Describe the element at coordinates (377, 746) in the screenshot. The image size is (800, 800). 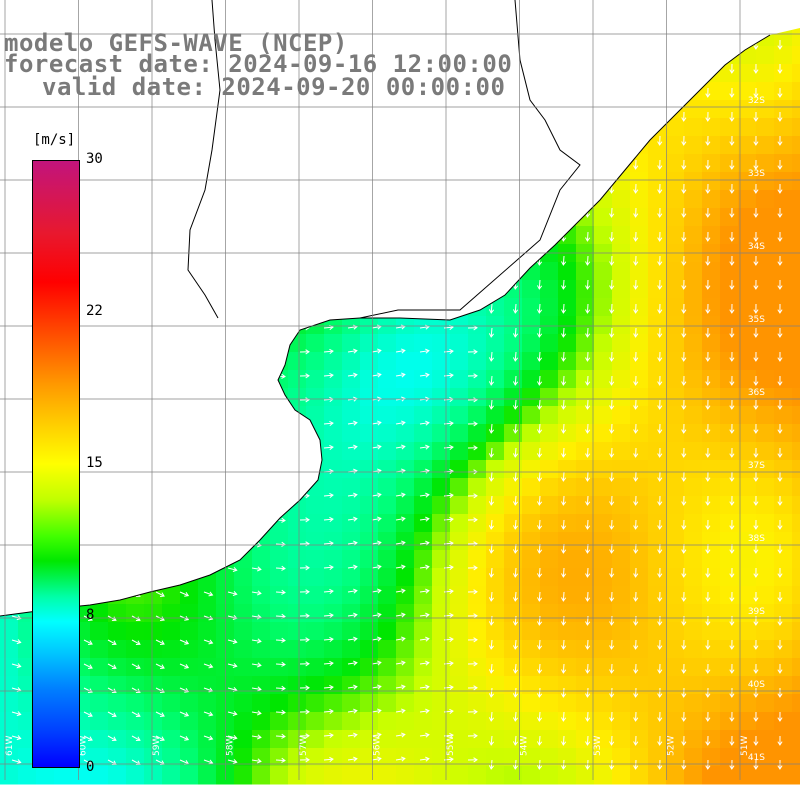
I see `lon-labels: 61W 60W 59W 58W 57W 56W 55W 54W 53W 52W 51W` at that location.